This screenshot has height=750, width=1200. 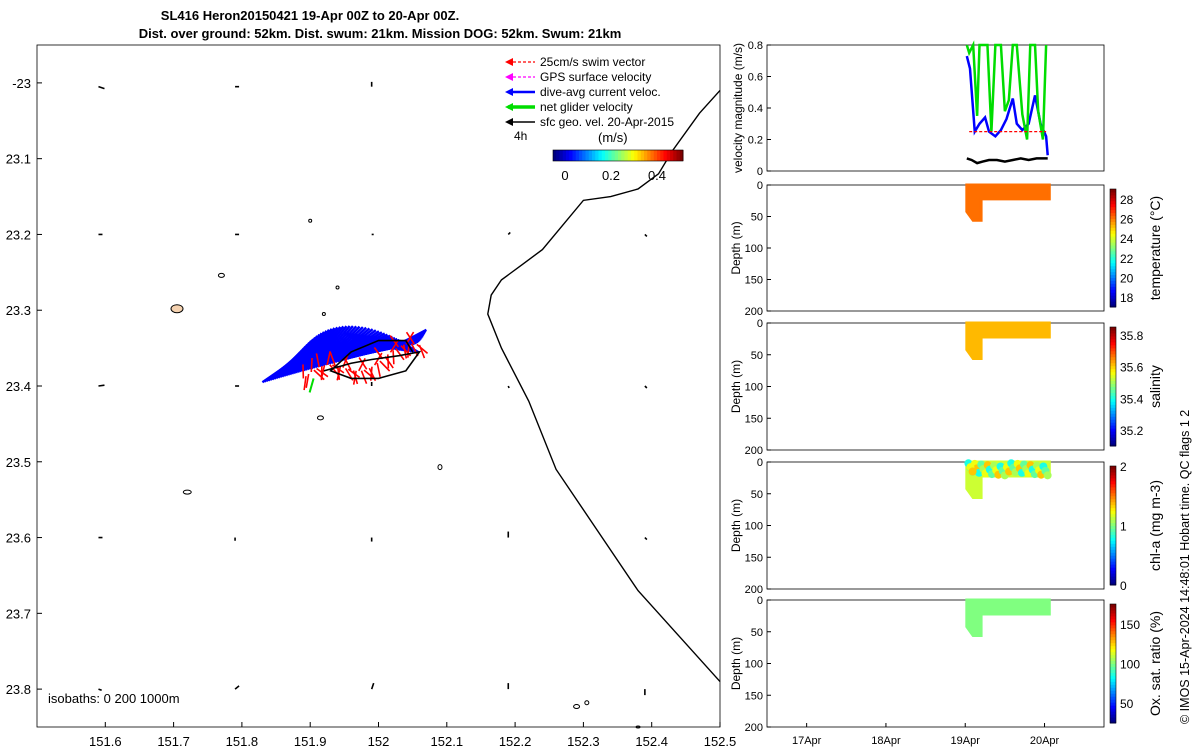 What do you see at coordinates (1008, 618) in the screenshot?
I see `section-data-block` at bounding box center [1008, 618].